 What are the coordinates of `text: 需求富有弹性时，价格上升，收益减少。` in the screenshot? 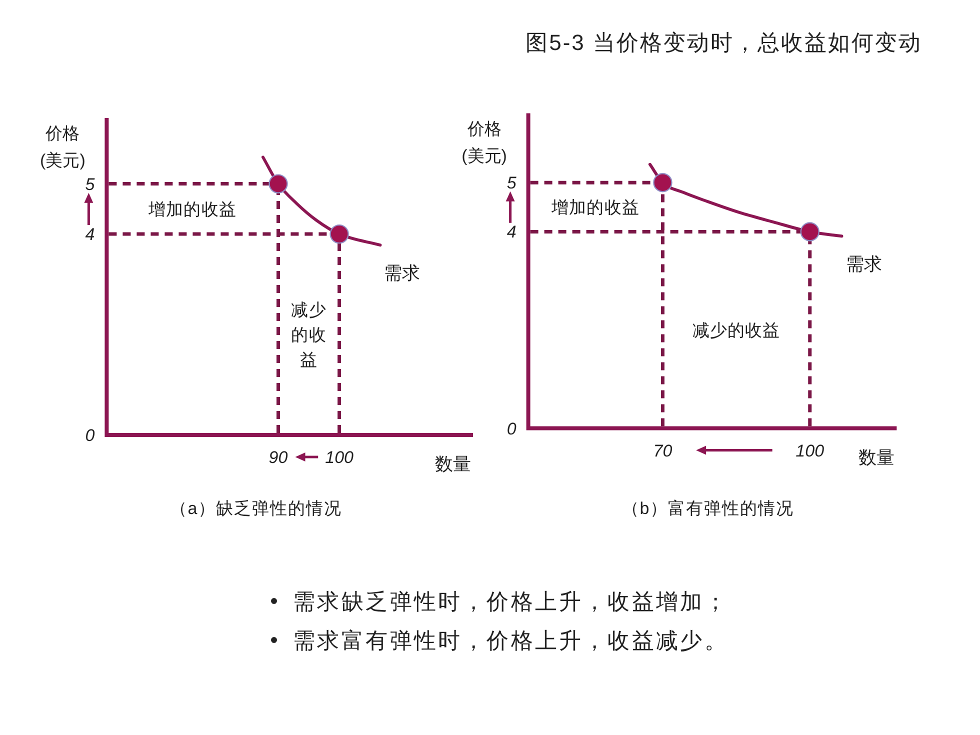 It's located at (511, 640).